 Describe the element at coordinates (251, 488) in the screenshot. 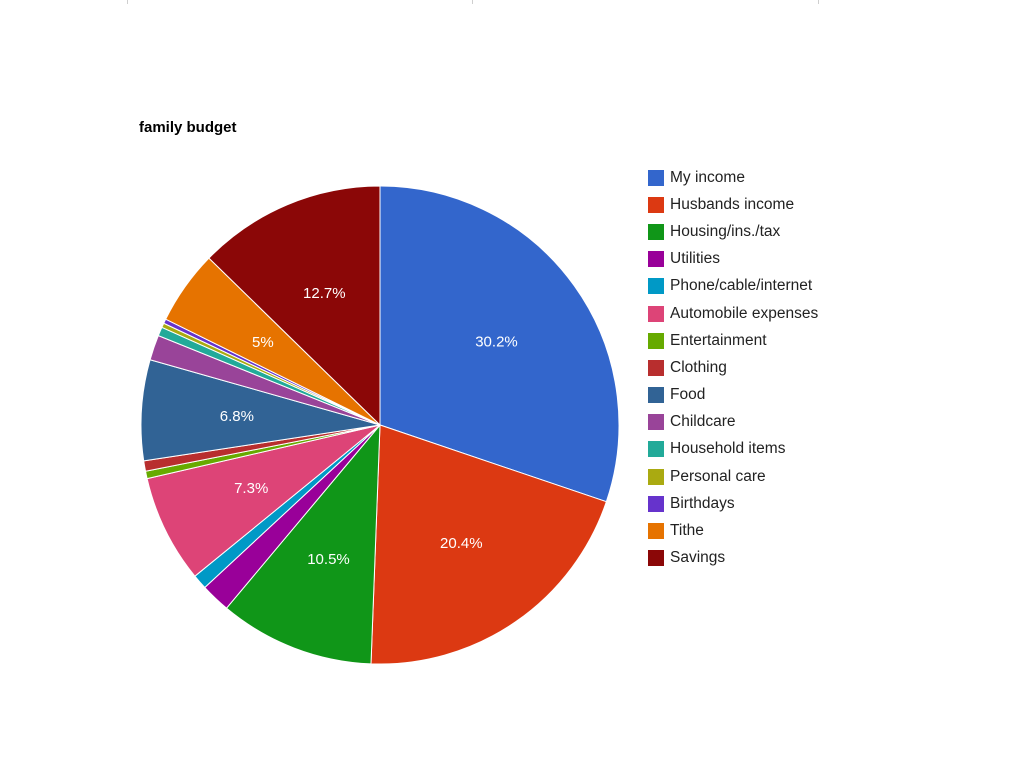

I see `slice-data-label: 7.3%` at that location.